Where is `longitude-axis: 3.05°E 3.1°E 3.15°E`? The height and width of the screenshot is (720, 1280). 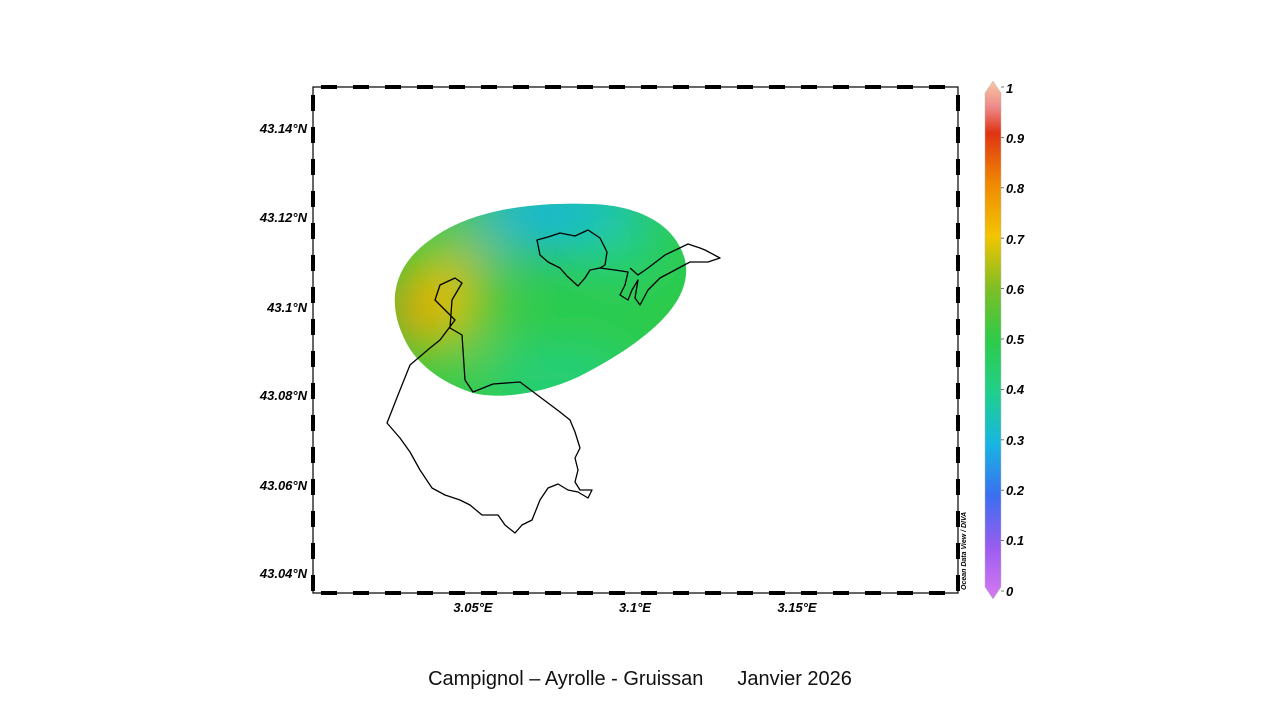
longitude-axis: 3.05°E 3.1°E 3.15°E is located at coordinates (635, 607).